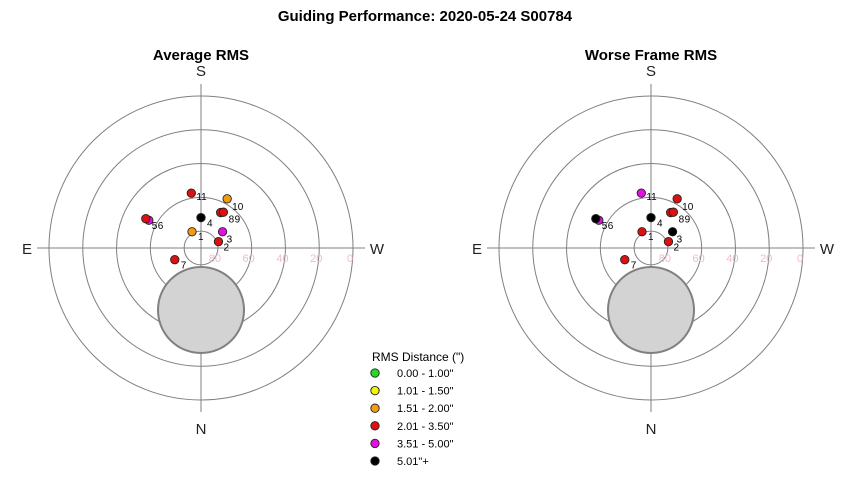  I want to click on legend-item-label: 0.00 - 1.00", so click(425, 374).